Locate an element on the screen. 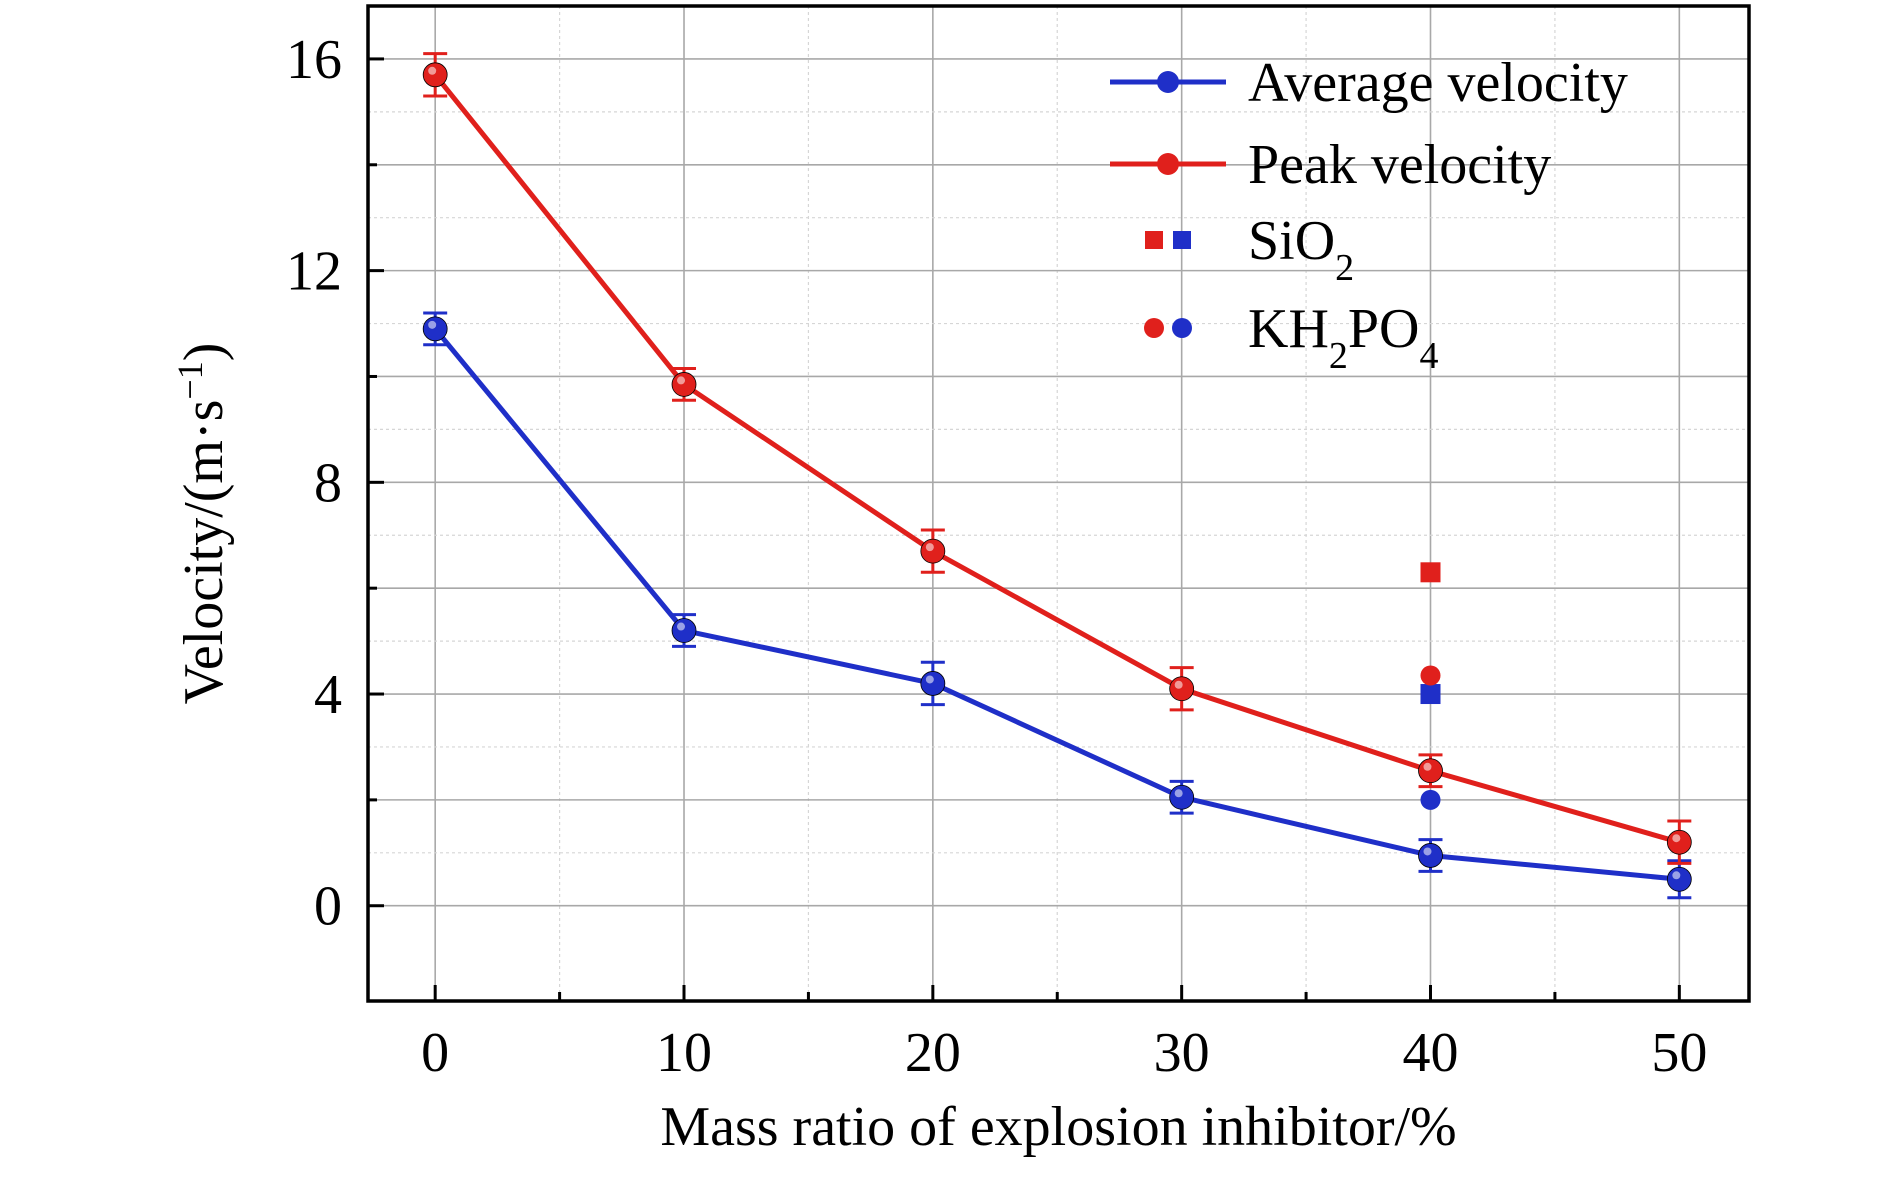 Image resolution: width=1890 pixels, height=1180 pixels. legend-marker-average is located at coordinates (1168, 82).